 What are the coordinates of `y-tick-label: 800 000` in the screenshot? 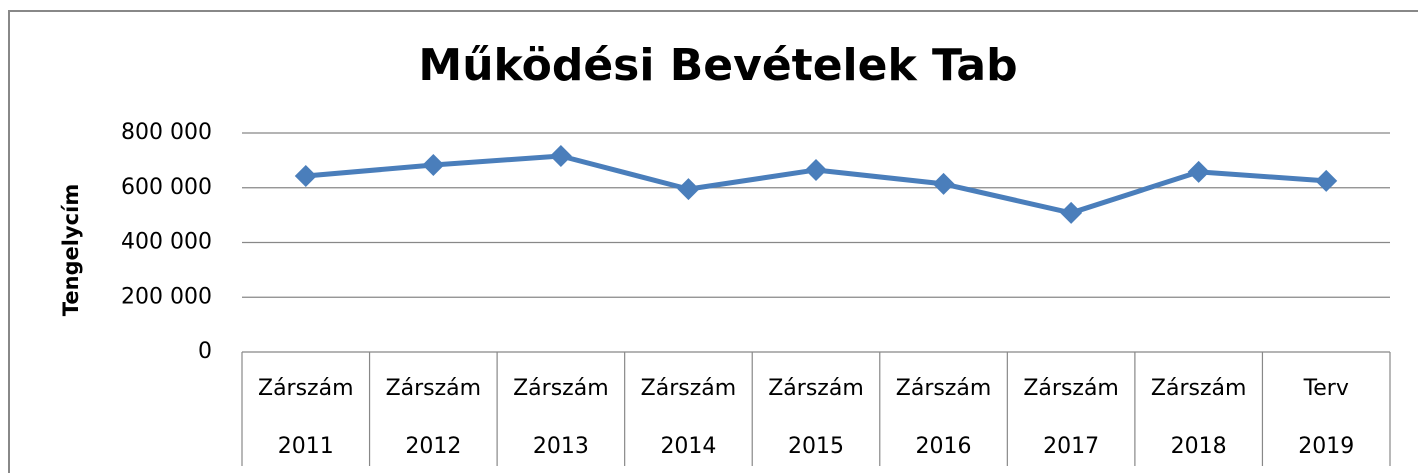 It's located at (166, 132).